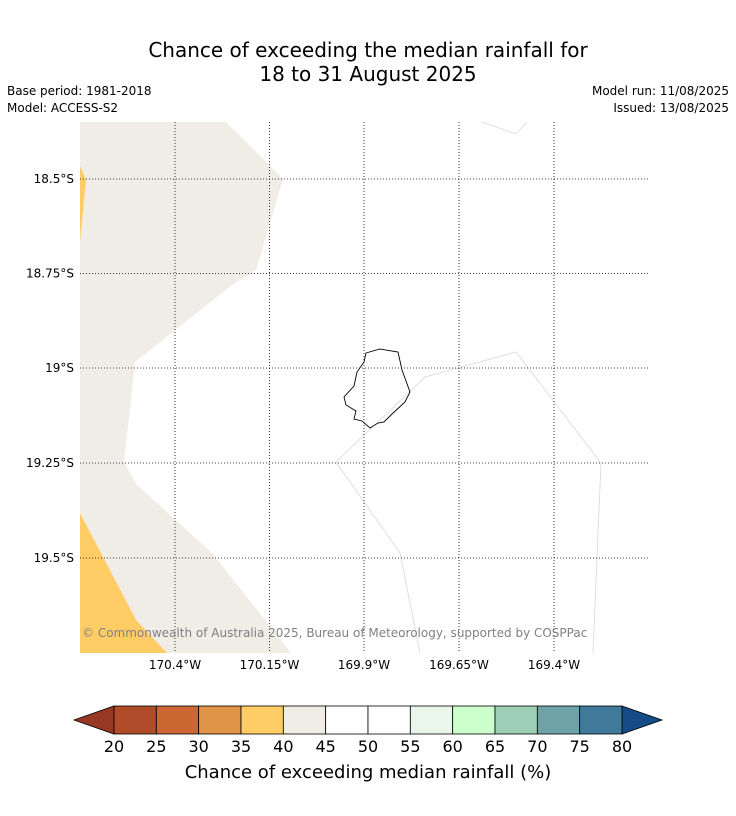  Describe the element at coordinates (114, 746) in the screenshot. I see `colorbar-tick-label: 20` at that location.